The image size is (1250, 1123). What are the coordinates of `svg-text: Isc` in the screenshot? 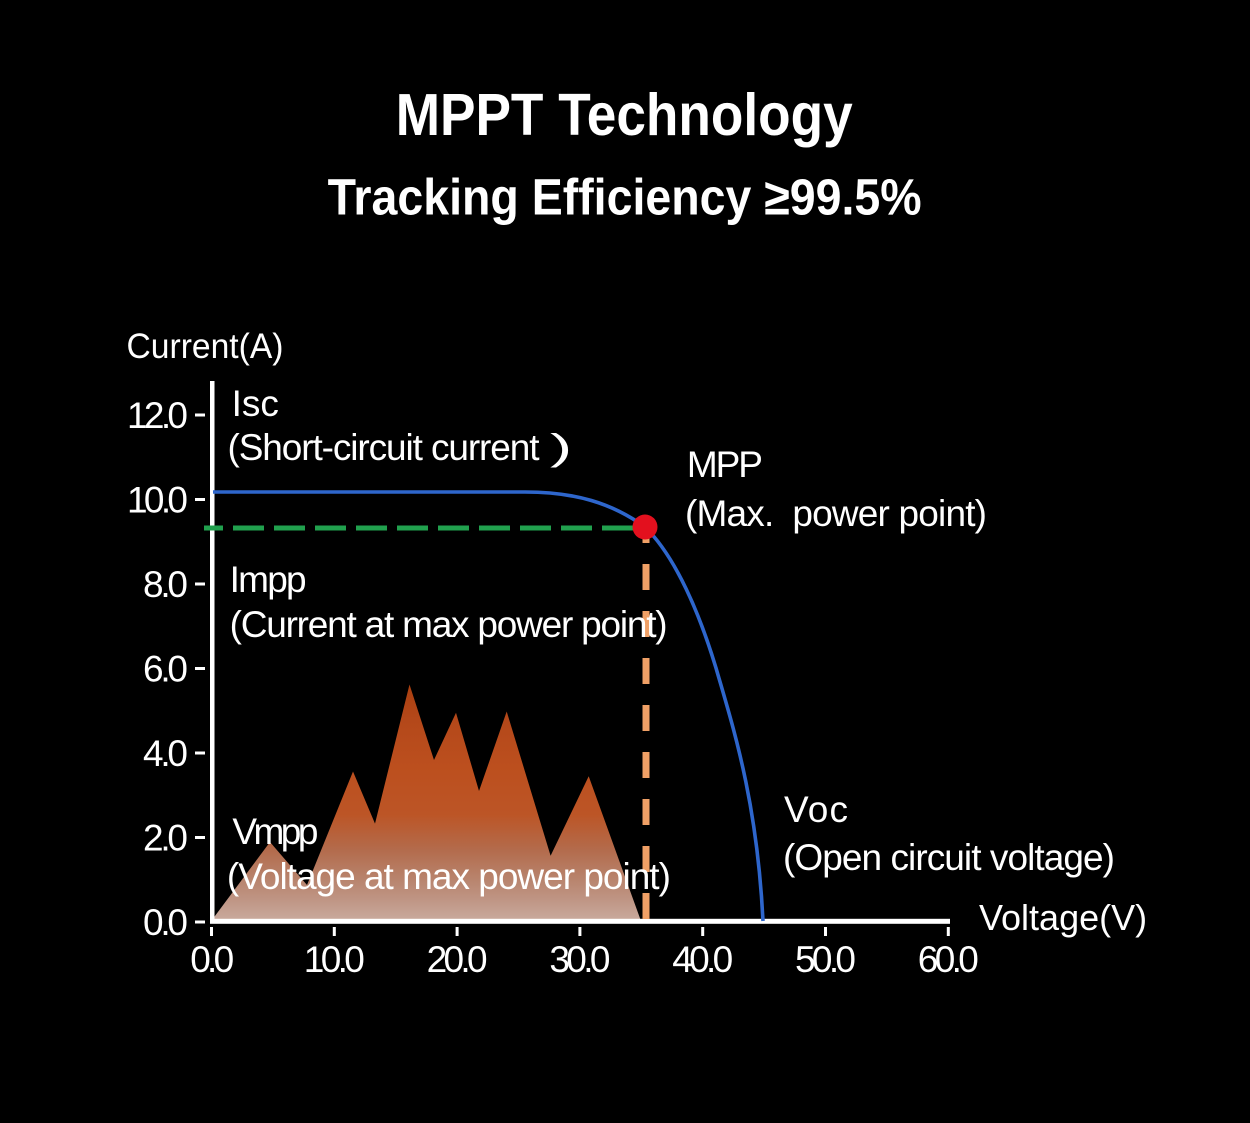 It's located at (255, 403).